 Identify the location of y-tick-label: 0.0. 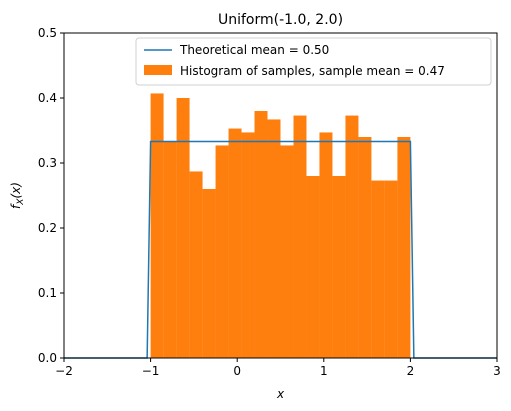
(47, 358).